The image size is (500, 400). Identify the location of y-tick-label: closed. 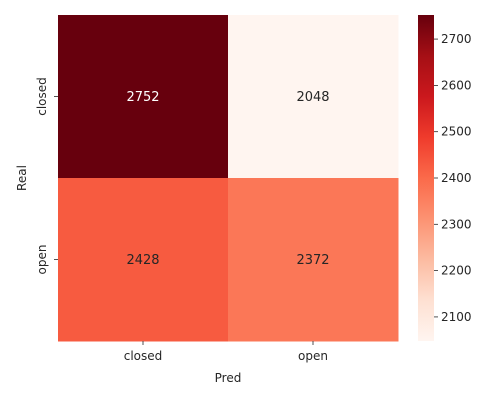
(42, 96).